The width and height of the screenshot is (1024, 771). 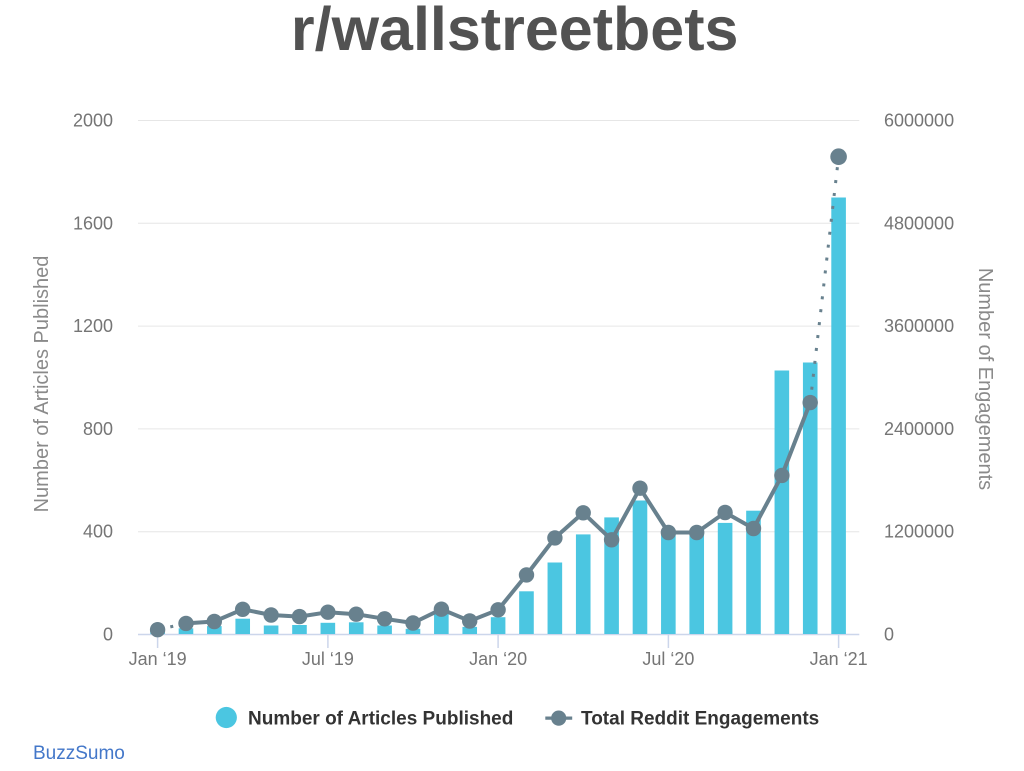 What do you see at coordinates (919, 223) in the screenshot?
I see `svg-text: 4800000` at bounding box center [919, 223].